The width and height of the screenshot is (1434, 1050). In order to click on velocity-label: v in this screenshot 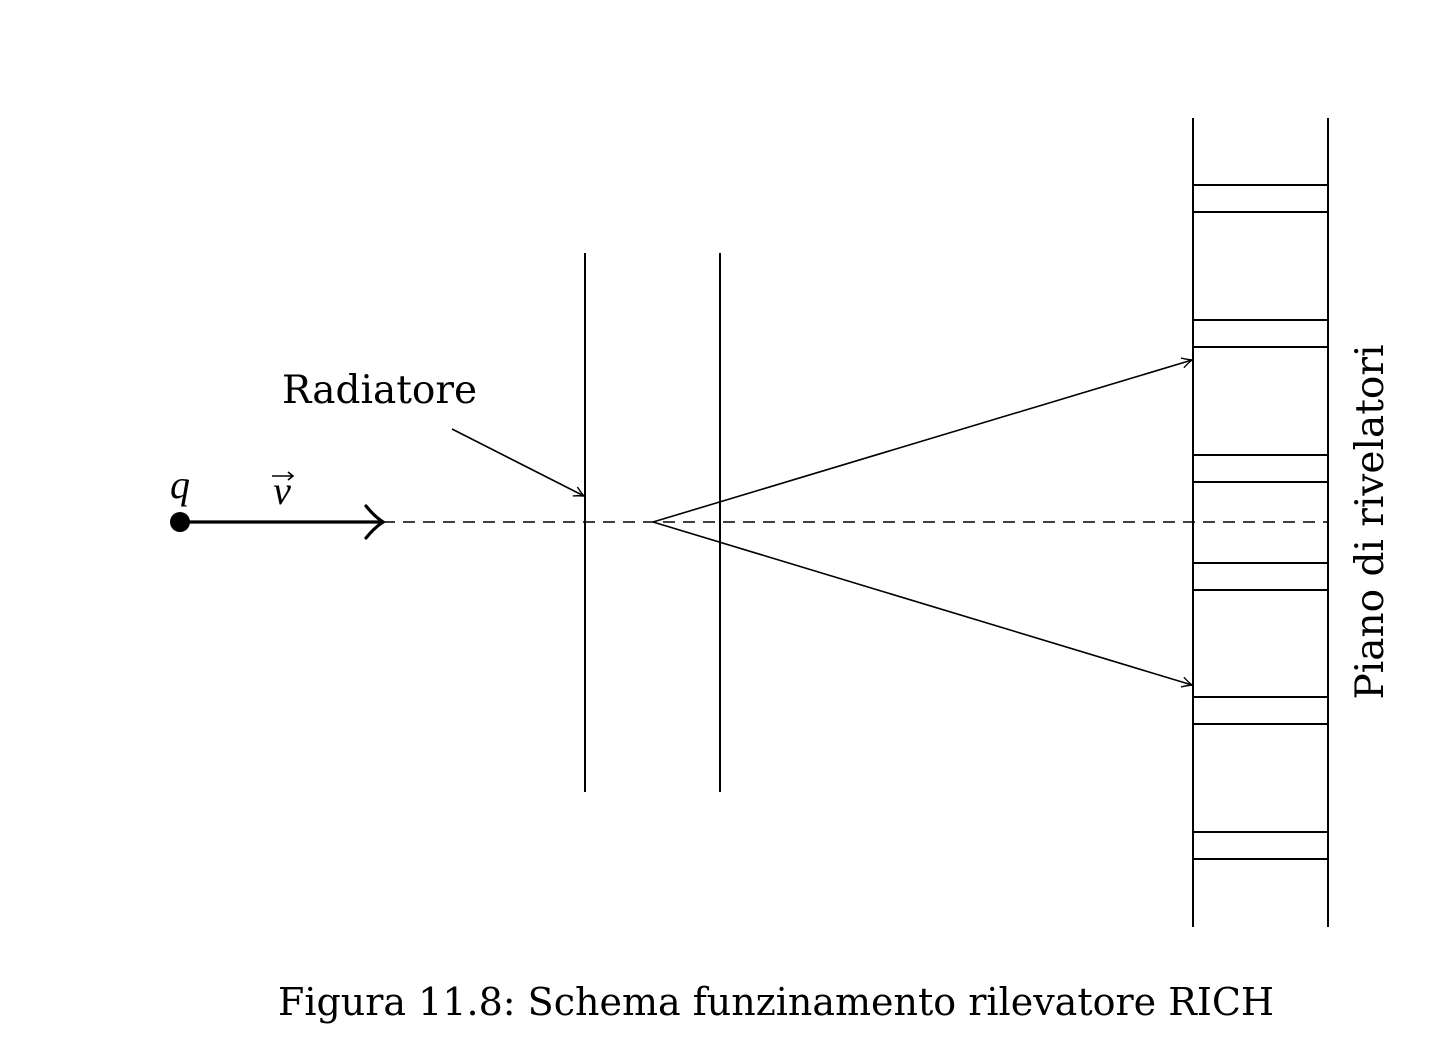, I will do `click(282, 490)`.